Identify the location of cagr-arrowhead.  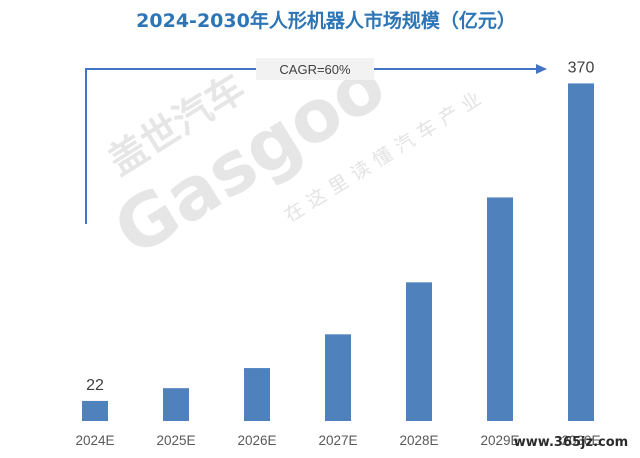
(541, 69).